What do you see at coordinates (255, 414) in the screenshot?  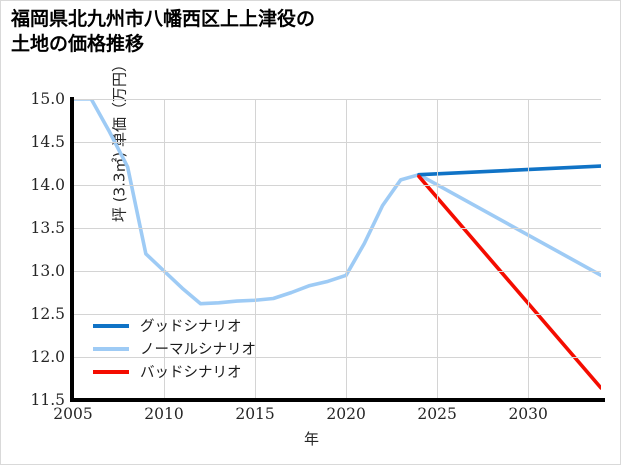 I see `x-tick-label: 2015` at bounding box center [255, 414].